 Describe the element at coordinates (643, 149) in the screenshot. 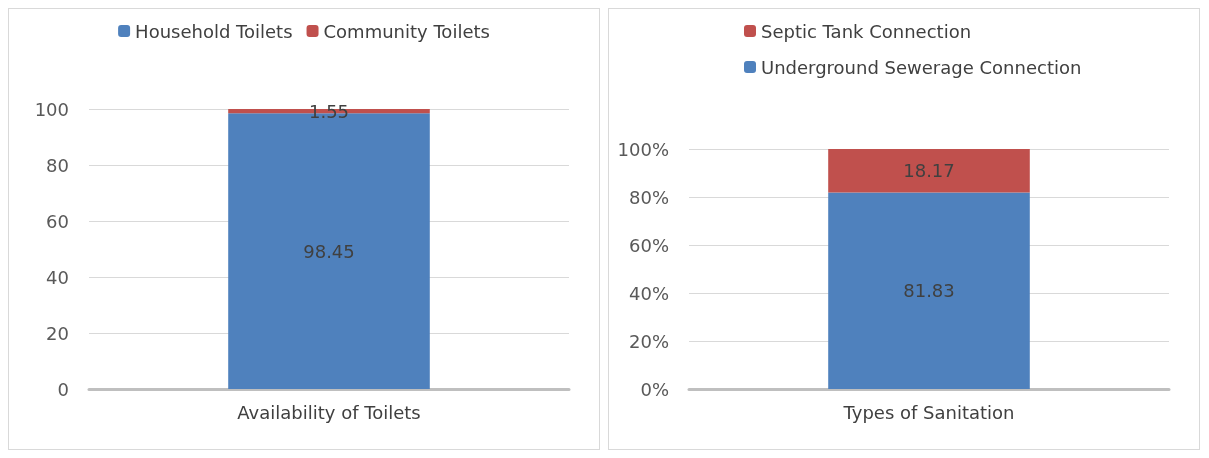

I see `y-tick-label: 100%` at that location.